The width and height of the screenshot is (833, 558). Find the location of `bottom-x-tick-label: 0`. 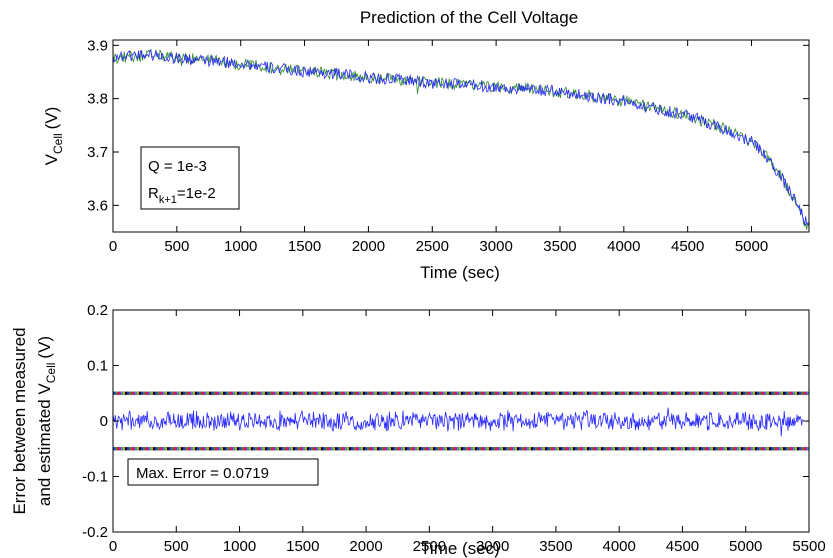

bottom-x-tick-label: 0 is located at coordinates (113, 546).